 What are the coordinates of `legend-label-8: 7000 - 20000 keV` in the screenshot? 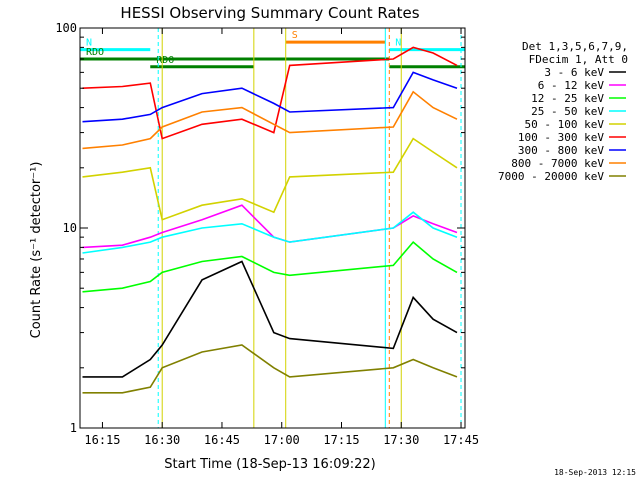 It's located at (551, 176).